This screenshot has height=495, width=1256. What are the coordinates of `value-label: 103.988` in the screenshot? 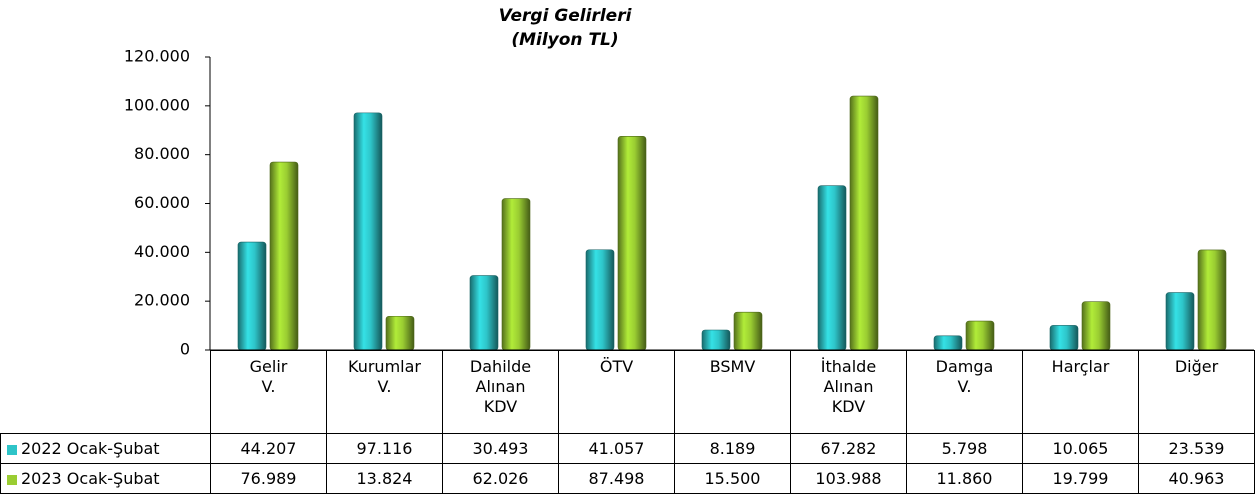 It's located at (848, 478).